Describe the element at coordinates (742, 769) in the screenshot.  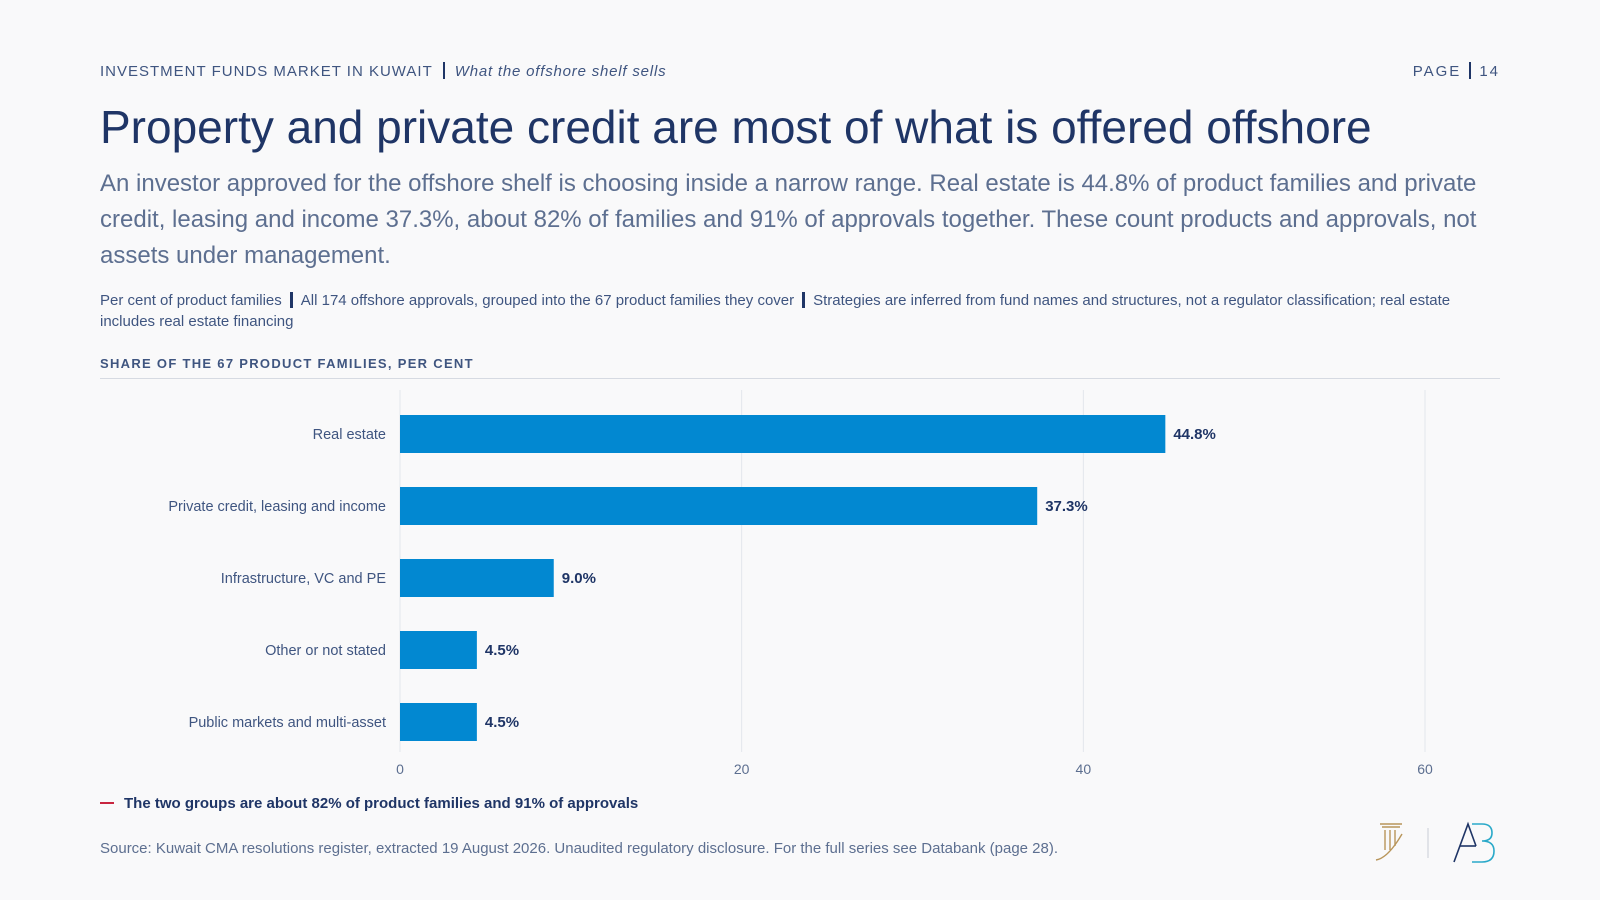
I see `x-tick-label: 20` at that location.